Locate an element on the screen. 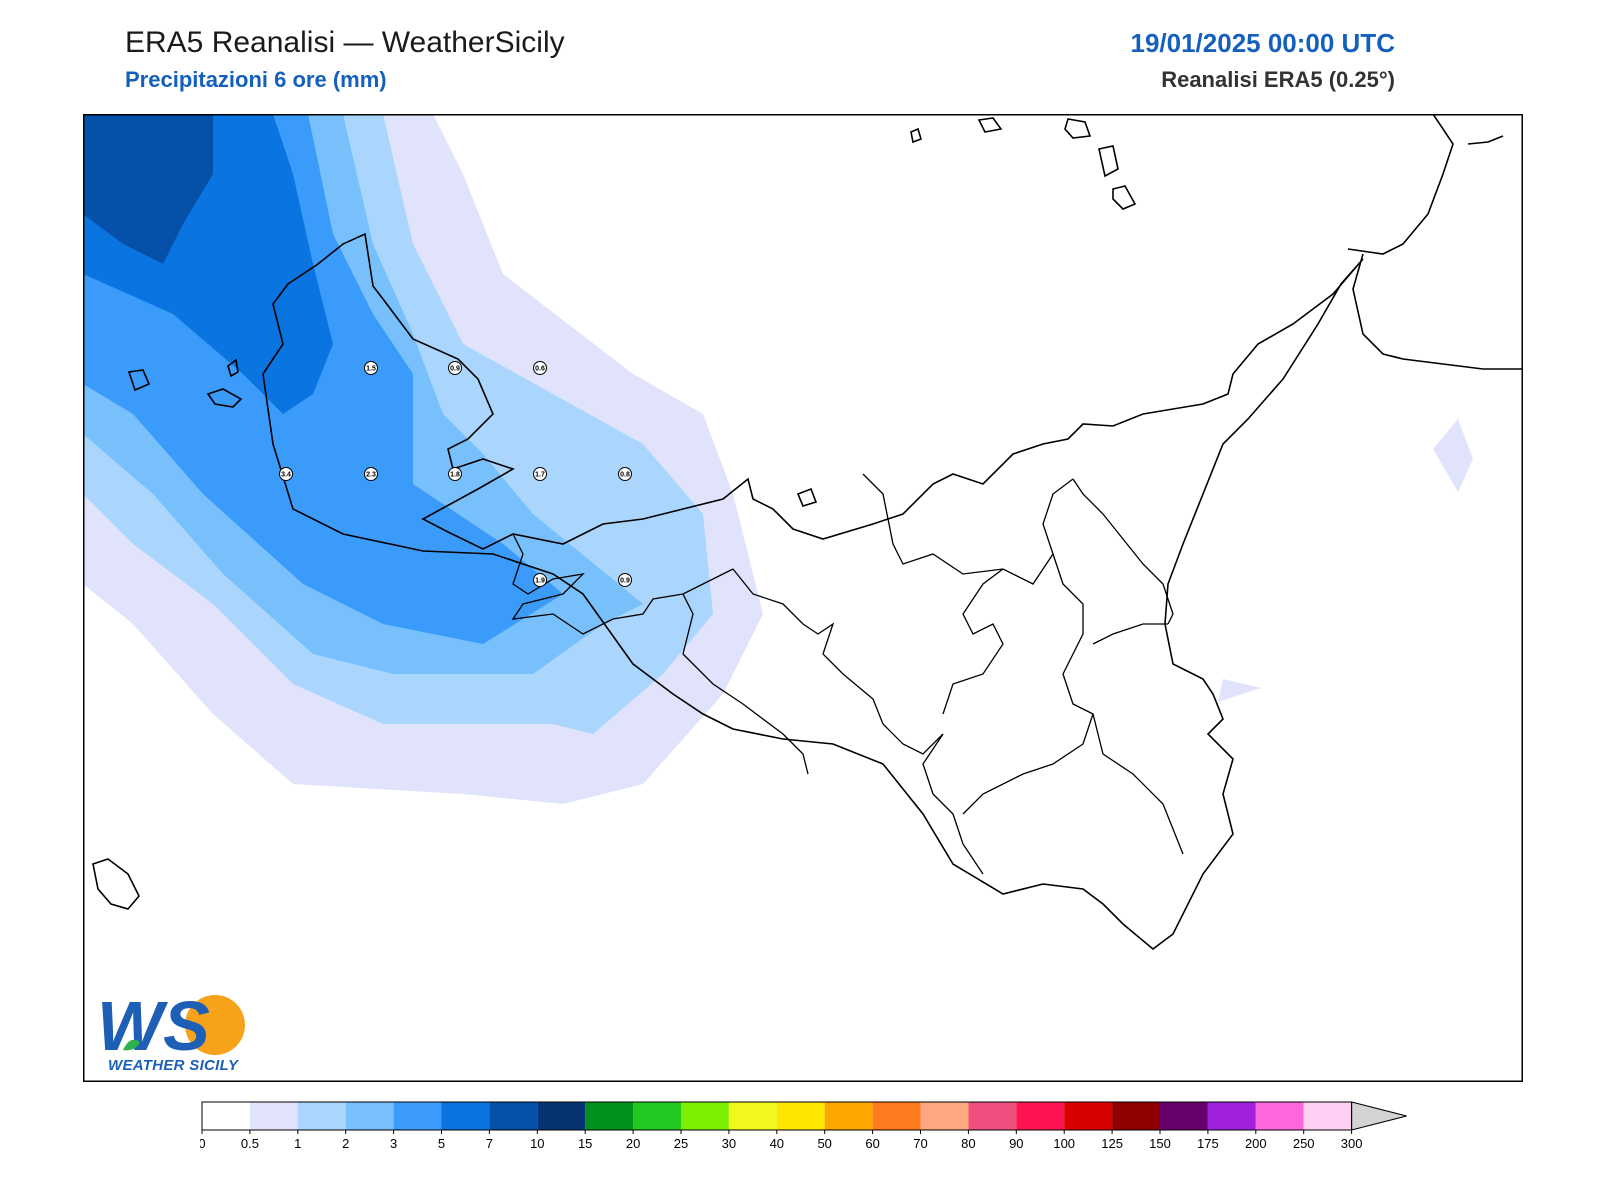 The height and width of the screenshot is (1200, 1600). colorbar-tick-label: 60 is located at coordinates (872, 1143).